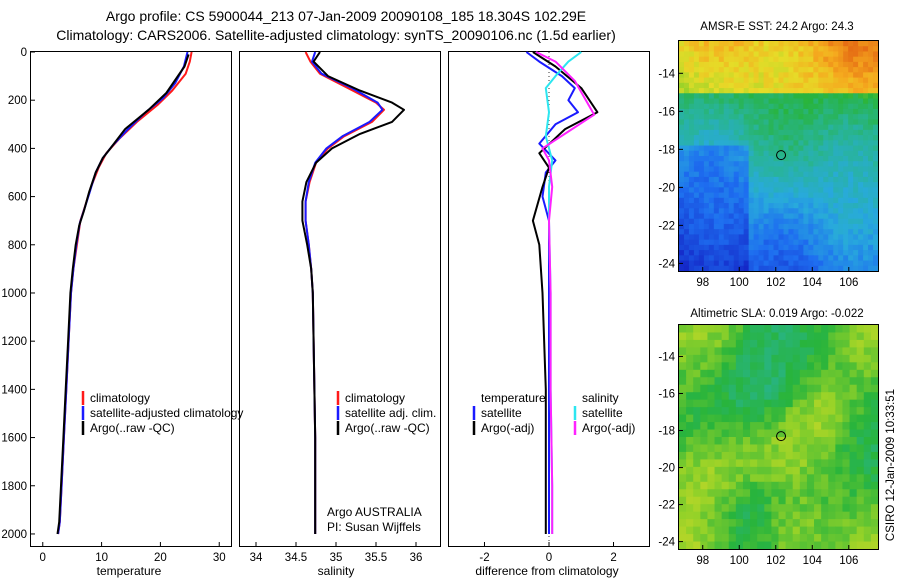 The image size is (900, 580). What do you see at coordinates (778, 156) in the screenshot?
I see `sst-map-frame` at bounding box center [778, 156].